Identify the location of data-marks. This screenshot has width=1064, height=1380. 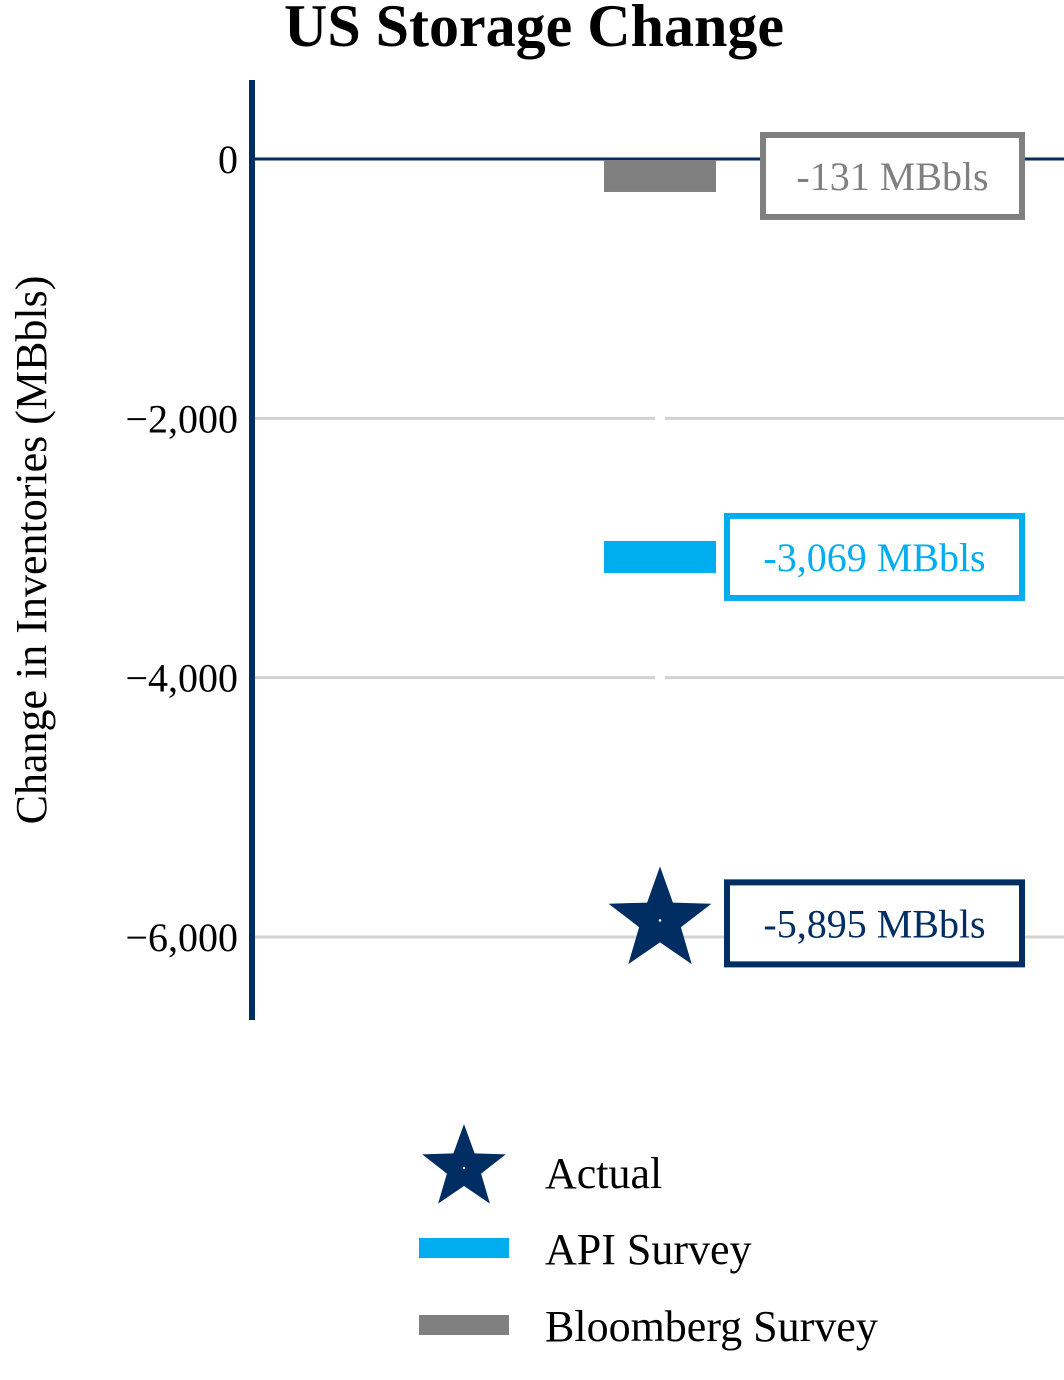
(660, 562).